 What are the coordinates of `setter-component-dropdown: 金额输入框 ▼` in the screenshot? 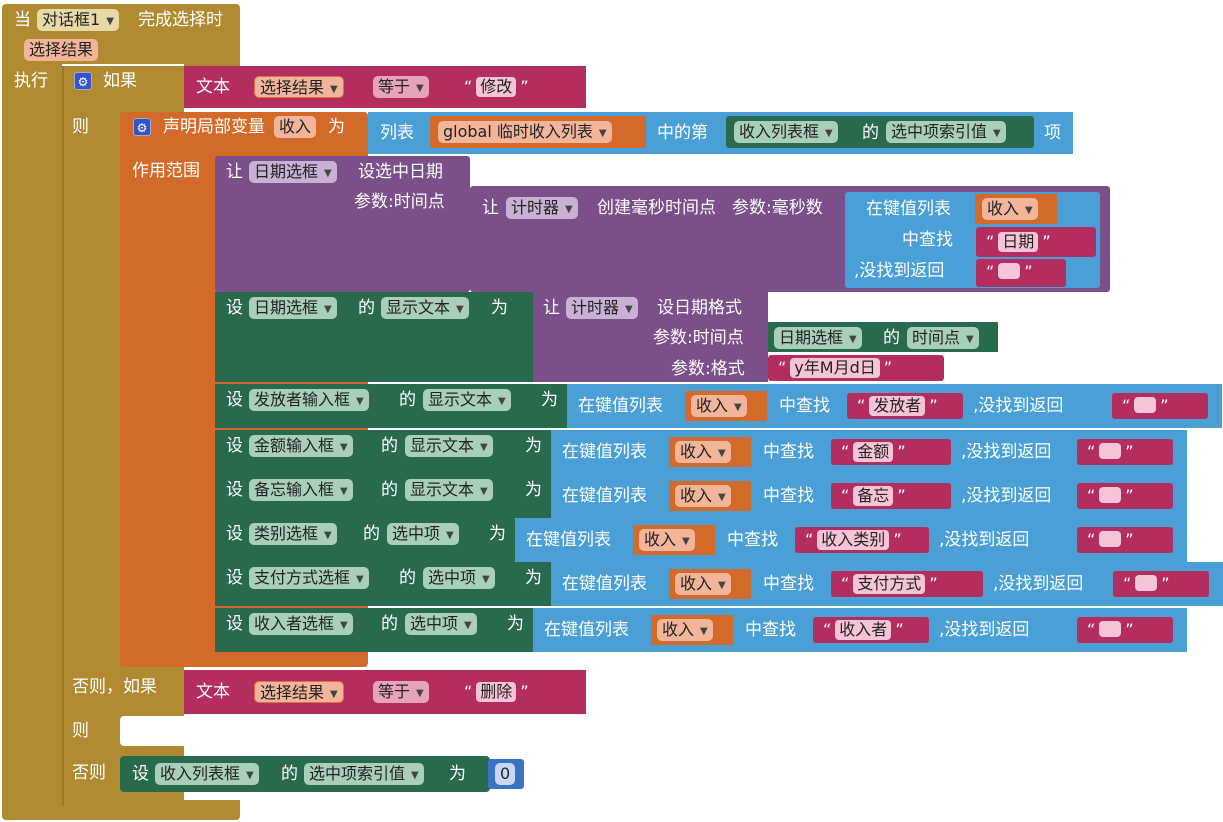 It's located at (301, 446).